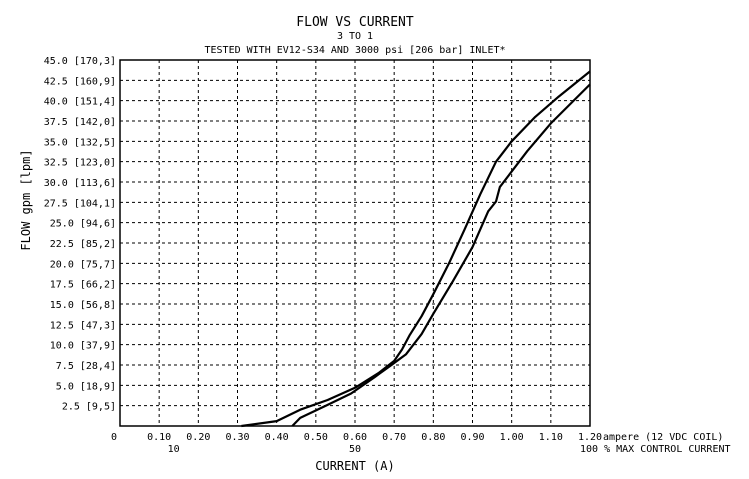 The width and height of the screenshot is (749, 479). What do you see at coordinates (316, 437) in the screenshot?
I see `x-tick-label: 0.50` at bounding box center [316, 437].